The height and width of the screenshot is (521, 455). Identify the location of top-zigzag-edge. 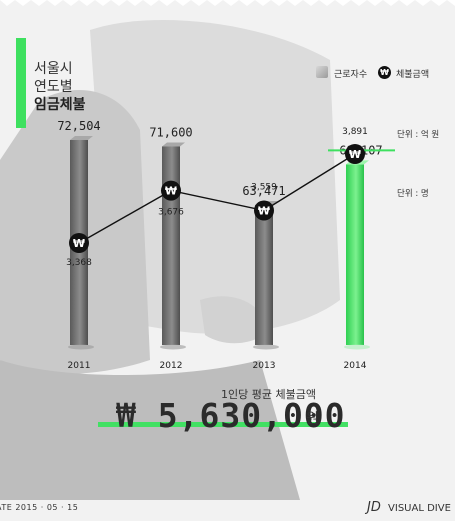
(227, 3).